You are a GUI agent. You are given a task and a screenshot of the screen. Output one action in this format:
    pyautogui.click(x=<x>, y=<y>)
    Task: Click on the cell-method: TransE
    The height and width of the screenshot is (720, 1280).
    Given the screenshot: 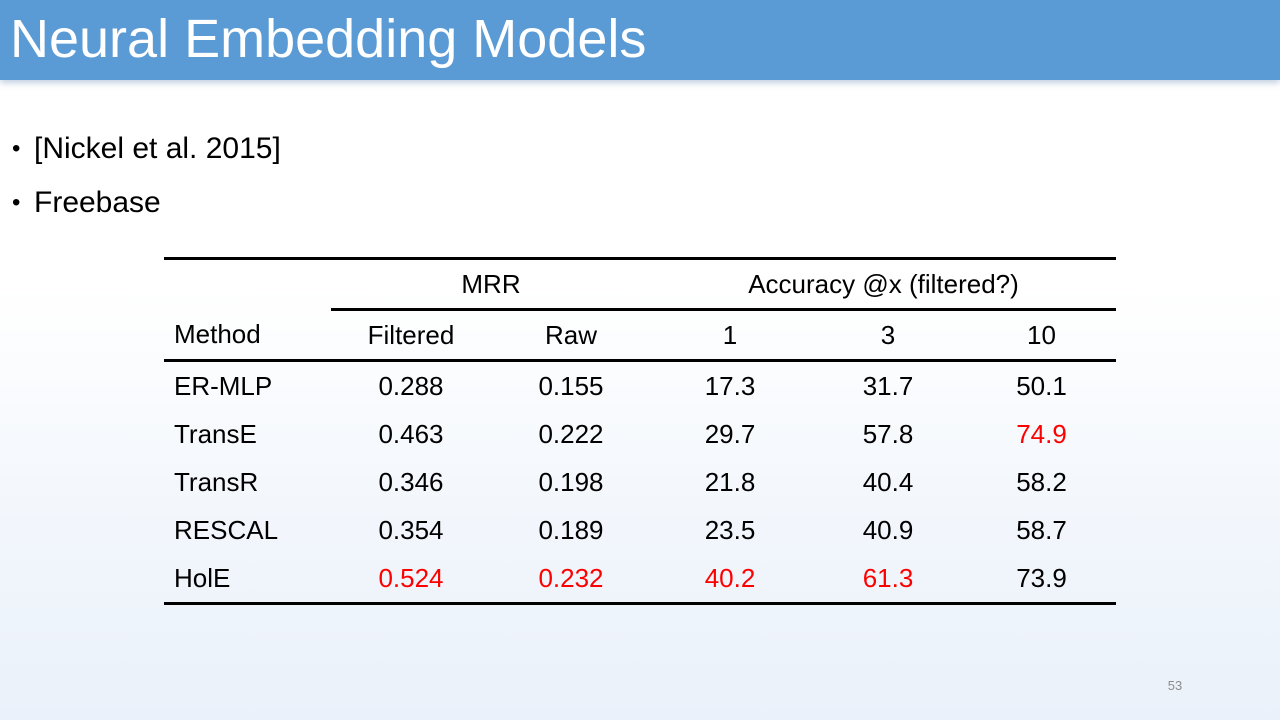 What is the action you would take?
    pyautogui.click(x=215, y=433)
    